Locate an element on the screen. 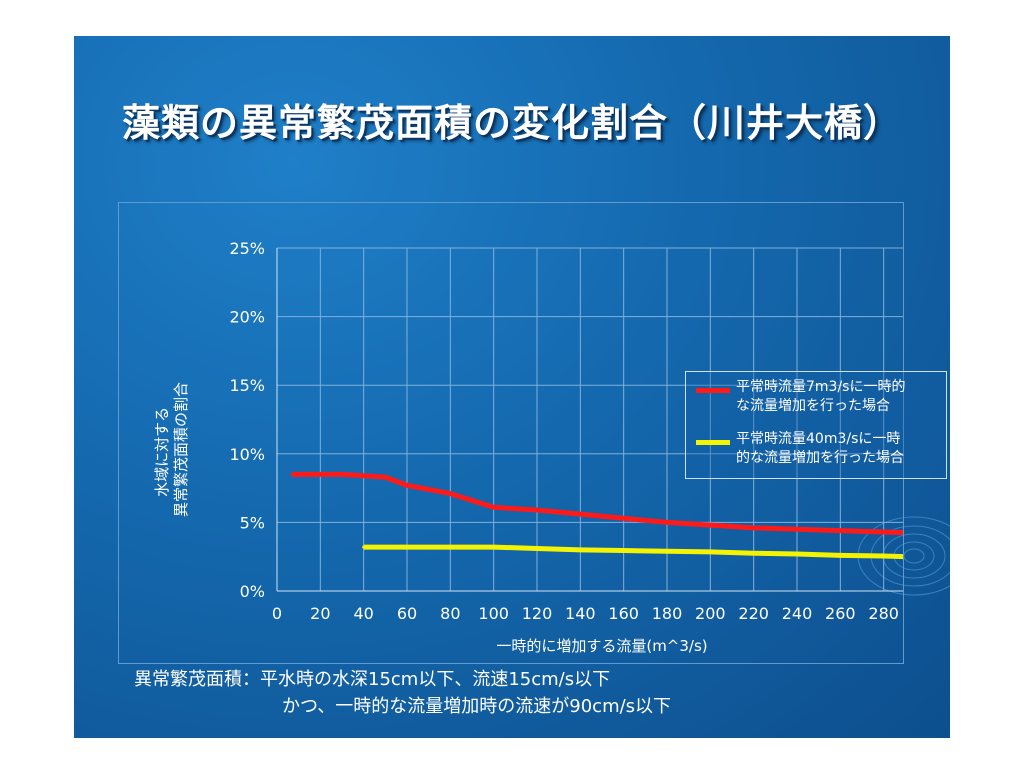 The width and height of the screenshot is (1024, 775). x-tick-label: 40 is located at coordinates (363, 613).